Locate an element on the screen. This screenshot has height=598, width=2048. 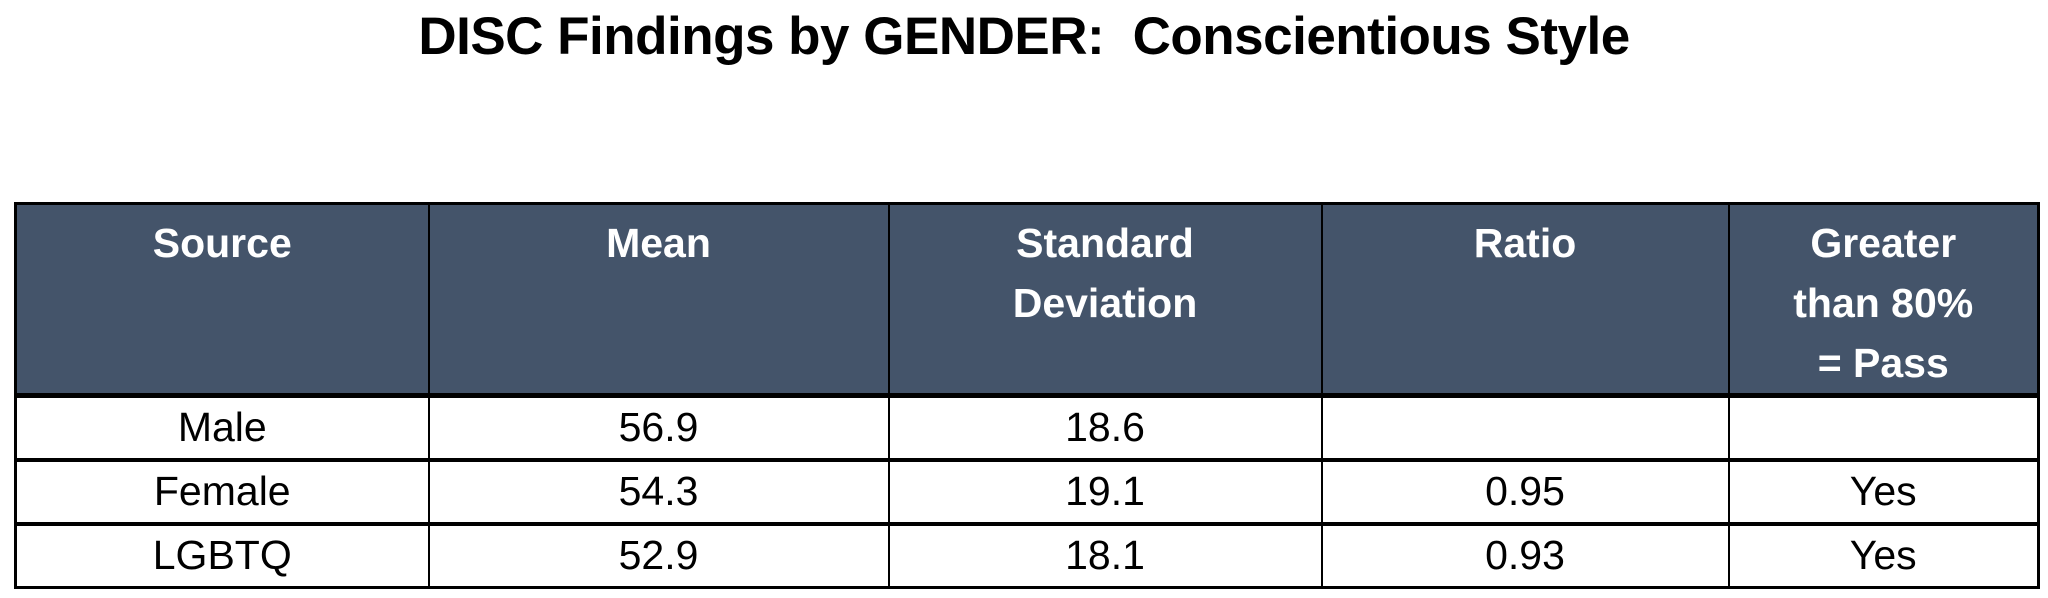
table-row-female: Female 54.3 19.1 0.95 Yes is located at coordinates (1027, 491).